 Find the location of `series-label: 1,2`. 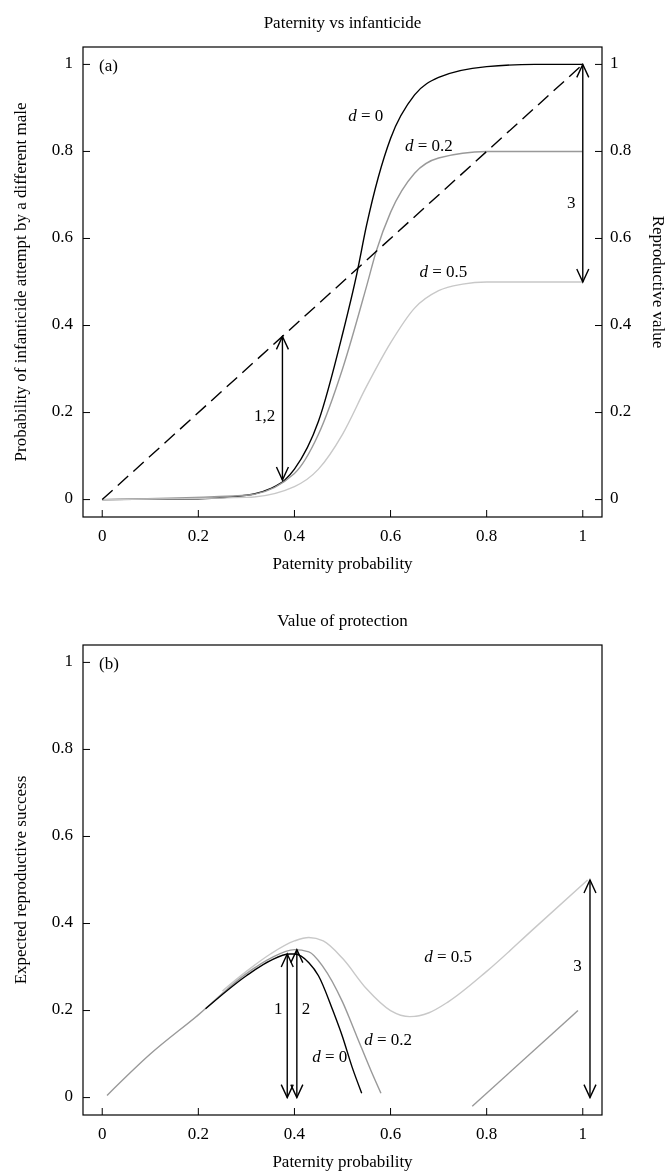

series-label: 1,2 is located at coordinates (264, 415).